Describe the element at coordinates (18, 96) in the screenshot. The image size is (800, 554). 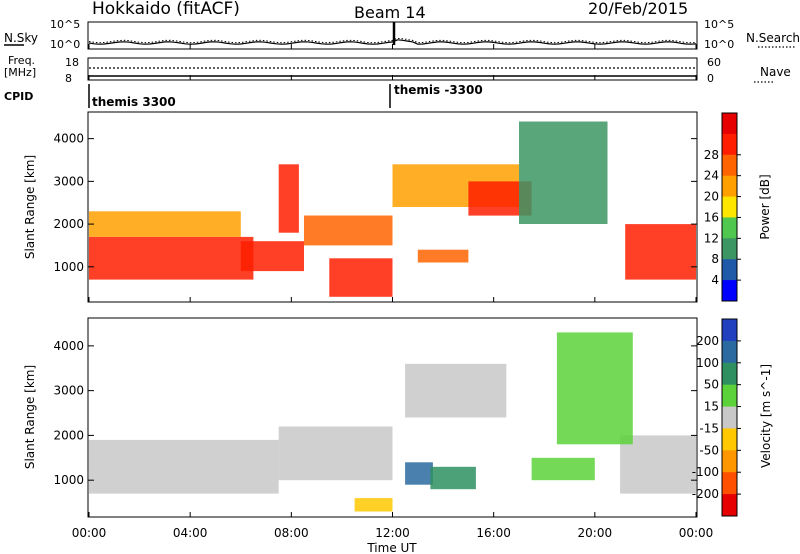
I see `cpid-label: CPID` at that location.